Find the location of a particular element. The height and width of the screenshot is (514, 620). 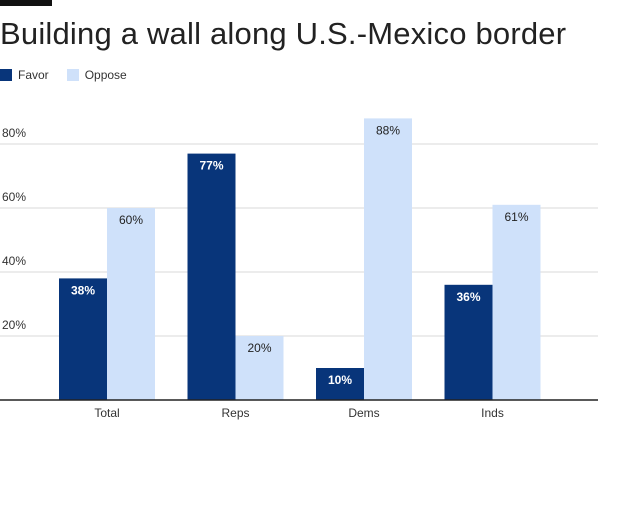

y-tick-label: 20% is located at coordinates (14, 325).